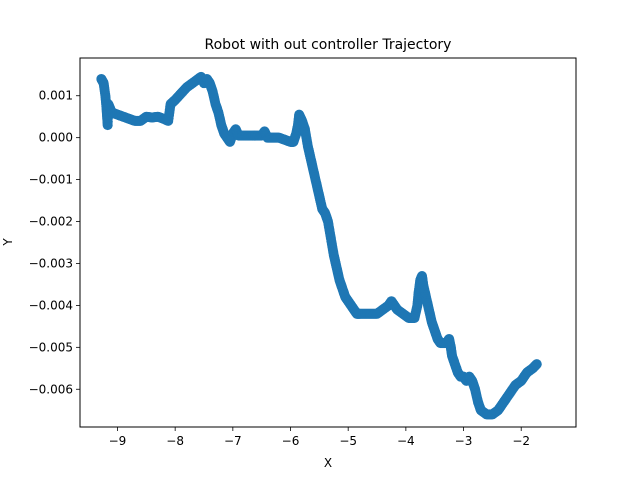 The height and width of the screenshot is (480, 640). What do you see at coordinates (51, 305) in the screenshot?
I see `y-tick-label: −0.004` at bounding box center [51, 305].